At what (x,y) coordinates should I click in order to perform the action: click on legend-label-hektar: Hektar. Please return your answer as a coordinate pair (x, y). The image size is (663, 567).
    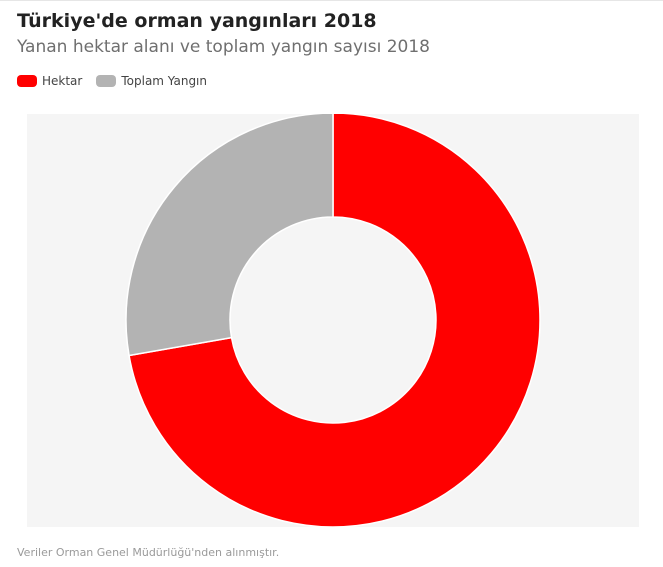
    Looking at the image, I should click on (62, 81).